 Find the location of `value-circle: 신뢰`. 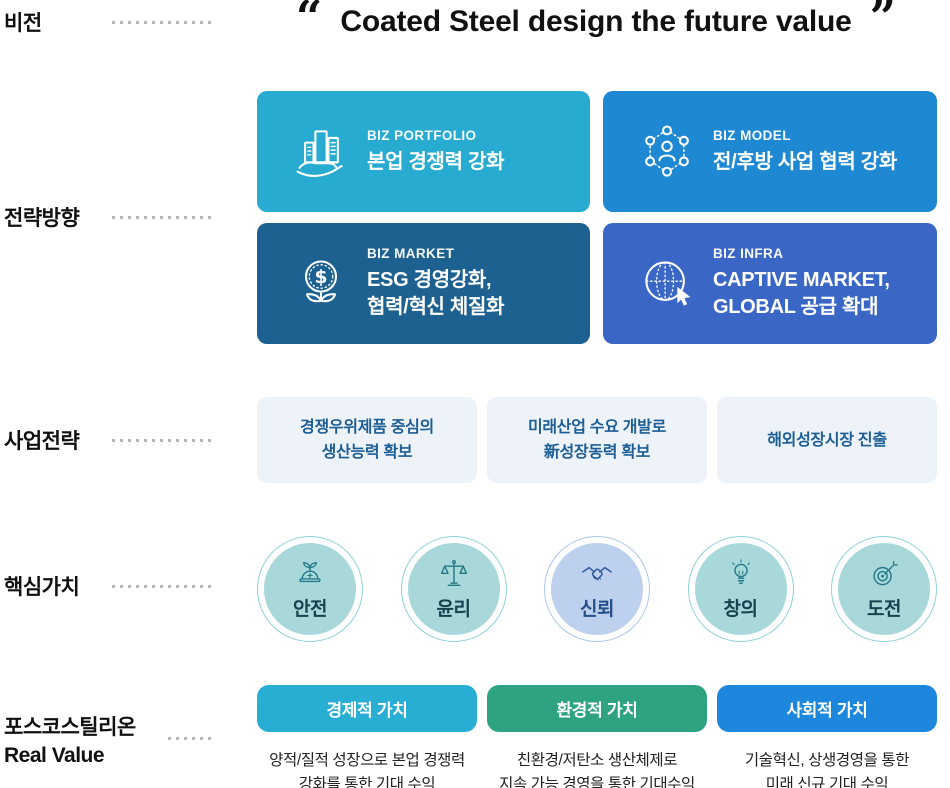

value-circle: 신뢰 is located at coordinates (597, 589).